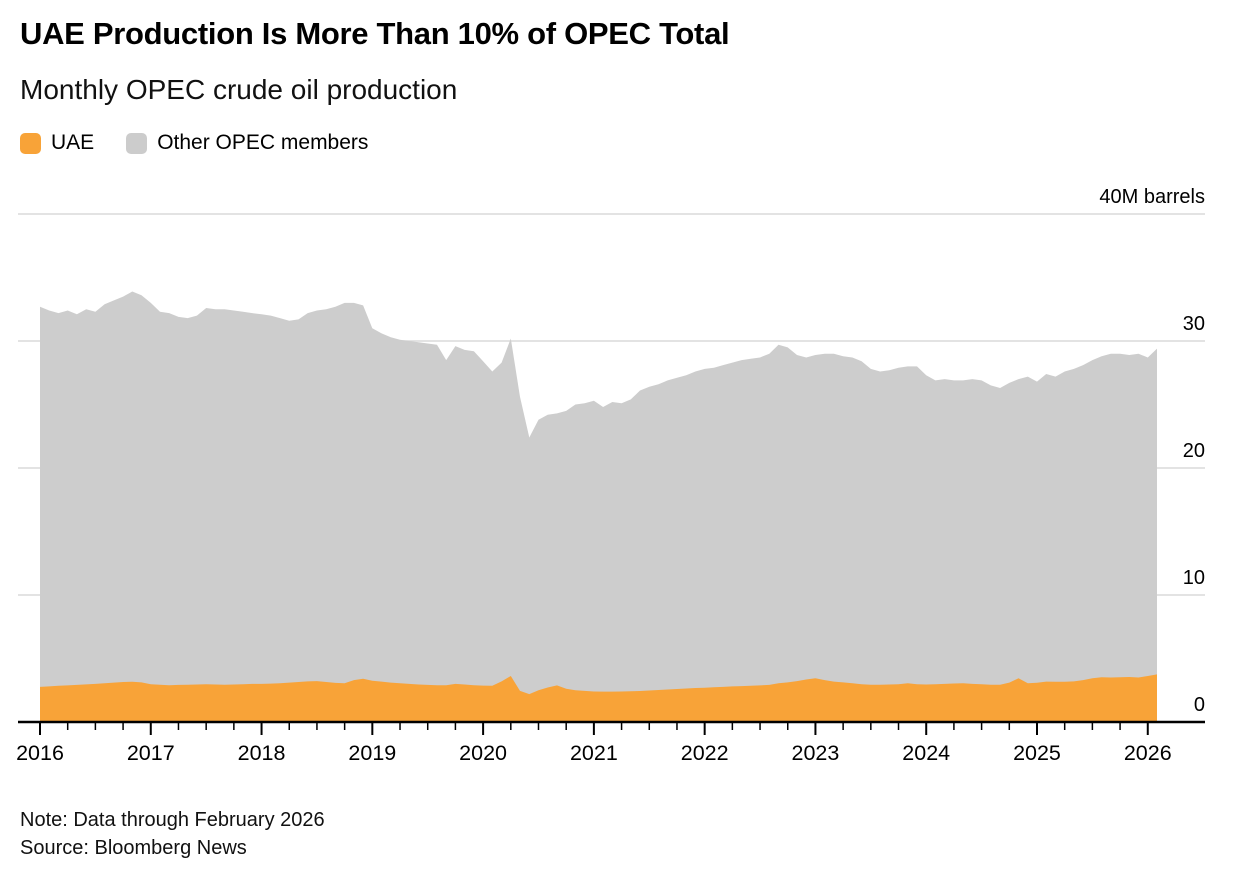  Describe the element at coordinates (1193, 578) in the screenshot. I see `y-axis-label: 10` at that location.